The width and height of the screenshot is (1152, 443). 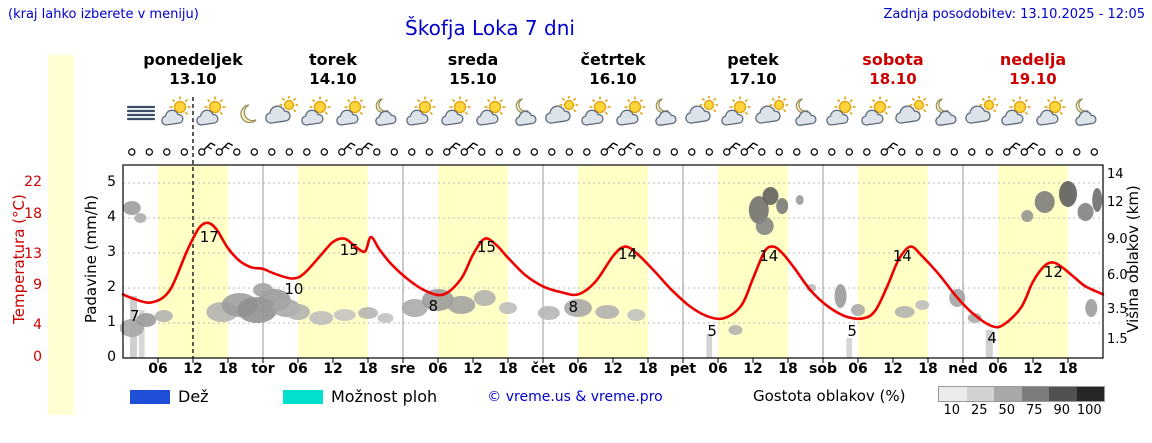 What do you see at coordinates (141, 113) in the screenshot?
I see `fog-icon` at bounding box center [141, 113].